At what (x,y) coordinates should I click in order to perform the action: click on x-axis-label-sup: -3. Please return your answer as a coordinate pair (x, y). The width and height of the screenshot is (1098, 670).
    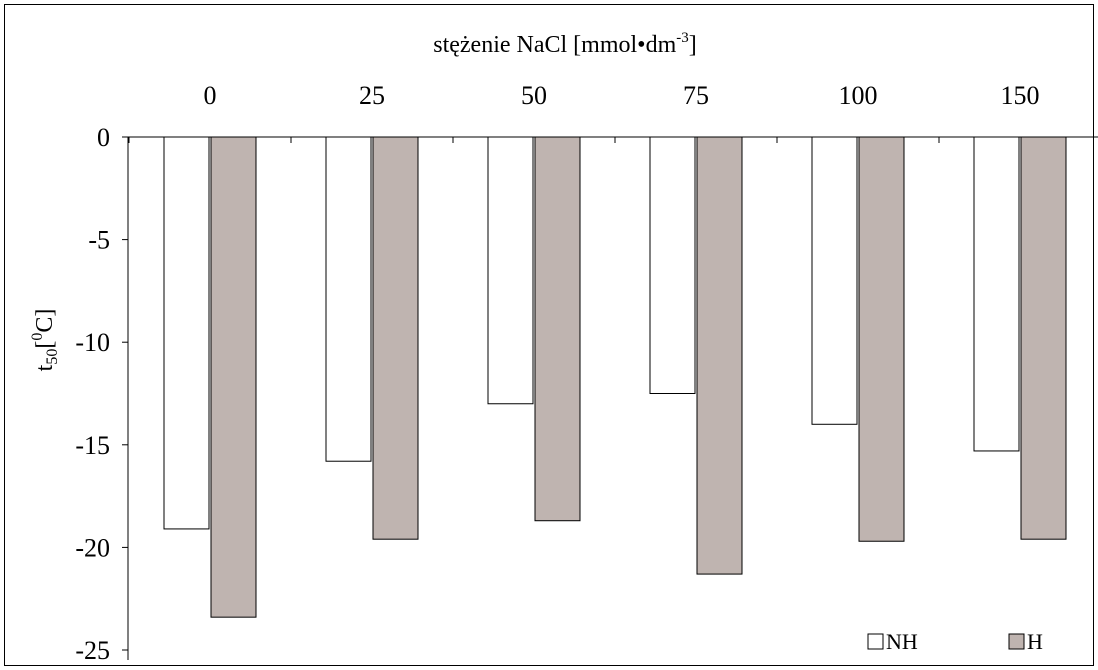
    Looking at the image, I should click on (682, 38).